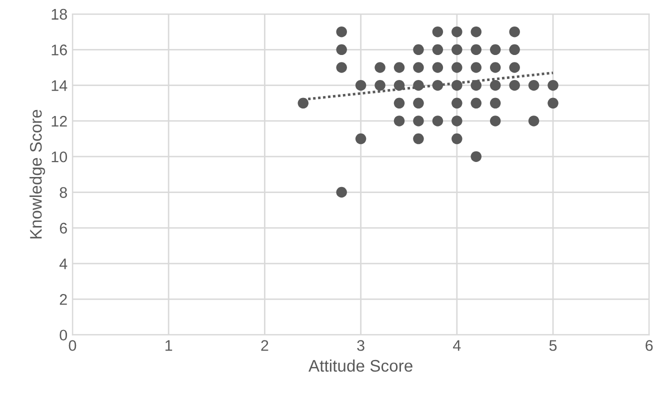 This screenshot has height=401, width=659. I want to click on x-tick-label: 1, so click(169, 345).